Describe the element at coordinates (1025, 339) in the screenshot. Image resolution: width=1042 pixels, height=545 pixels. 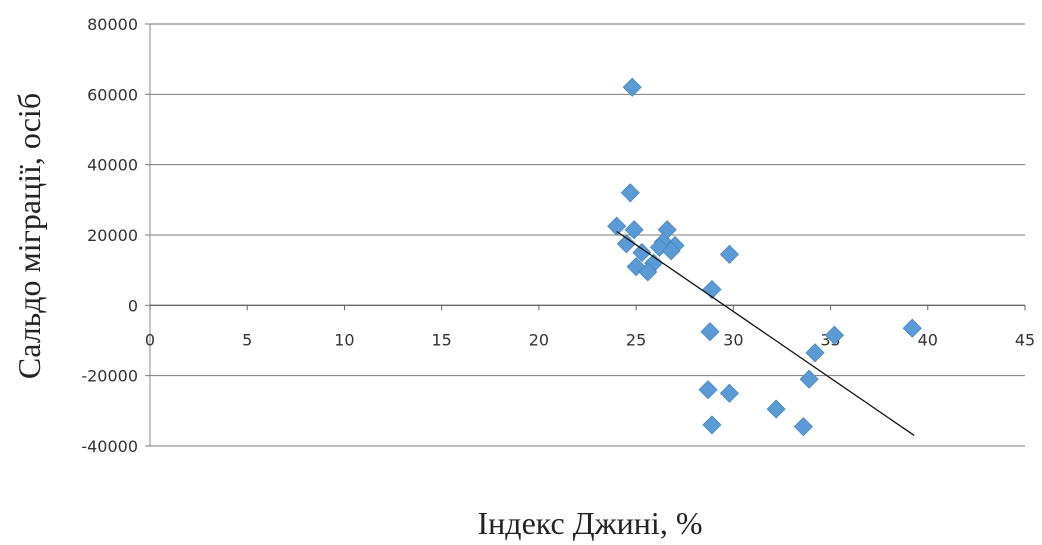
I see `x-tick-label: 45` at that location.